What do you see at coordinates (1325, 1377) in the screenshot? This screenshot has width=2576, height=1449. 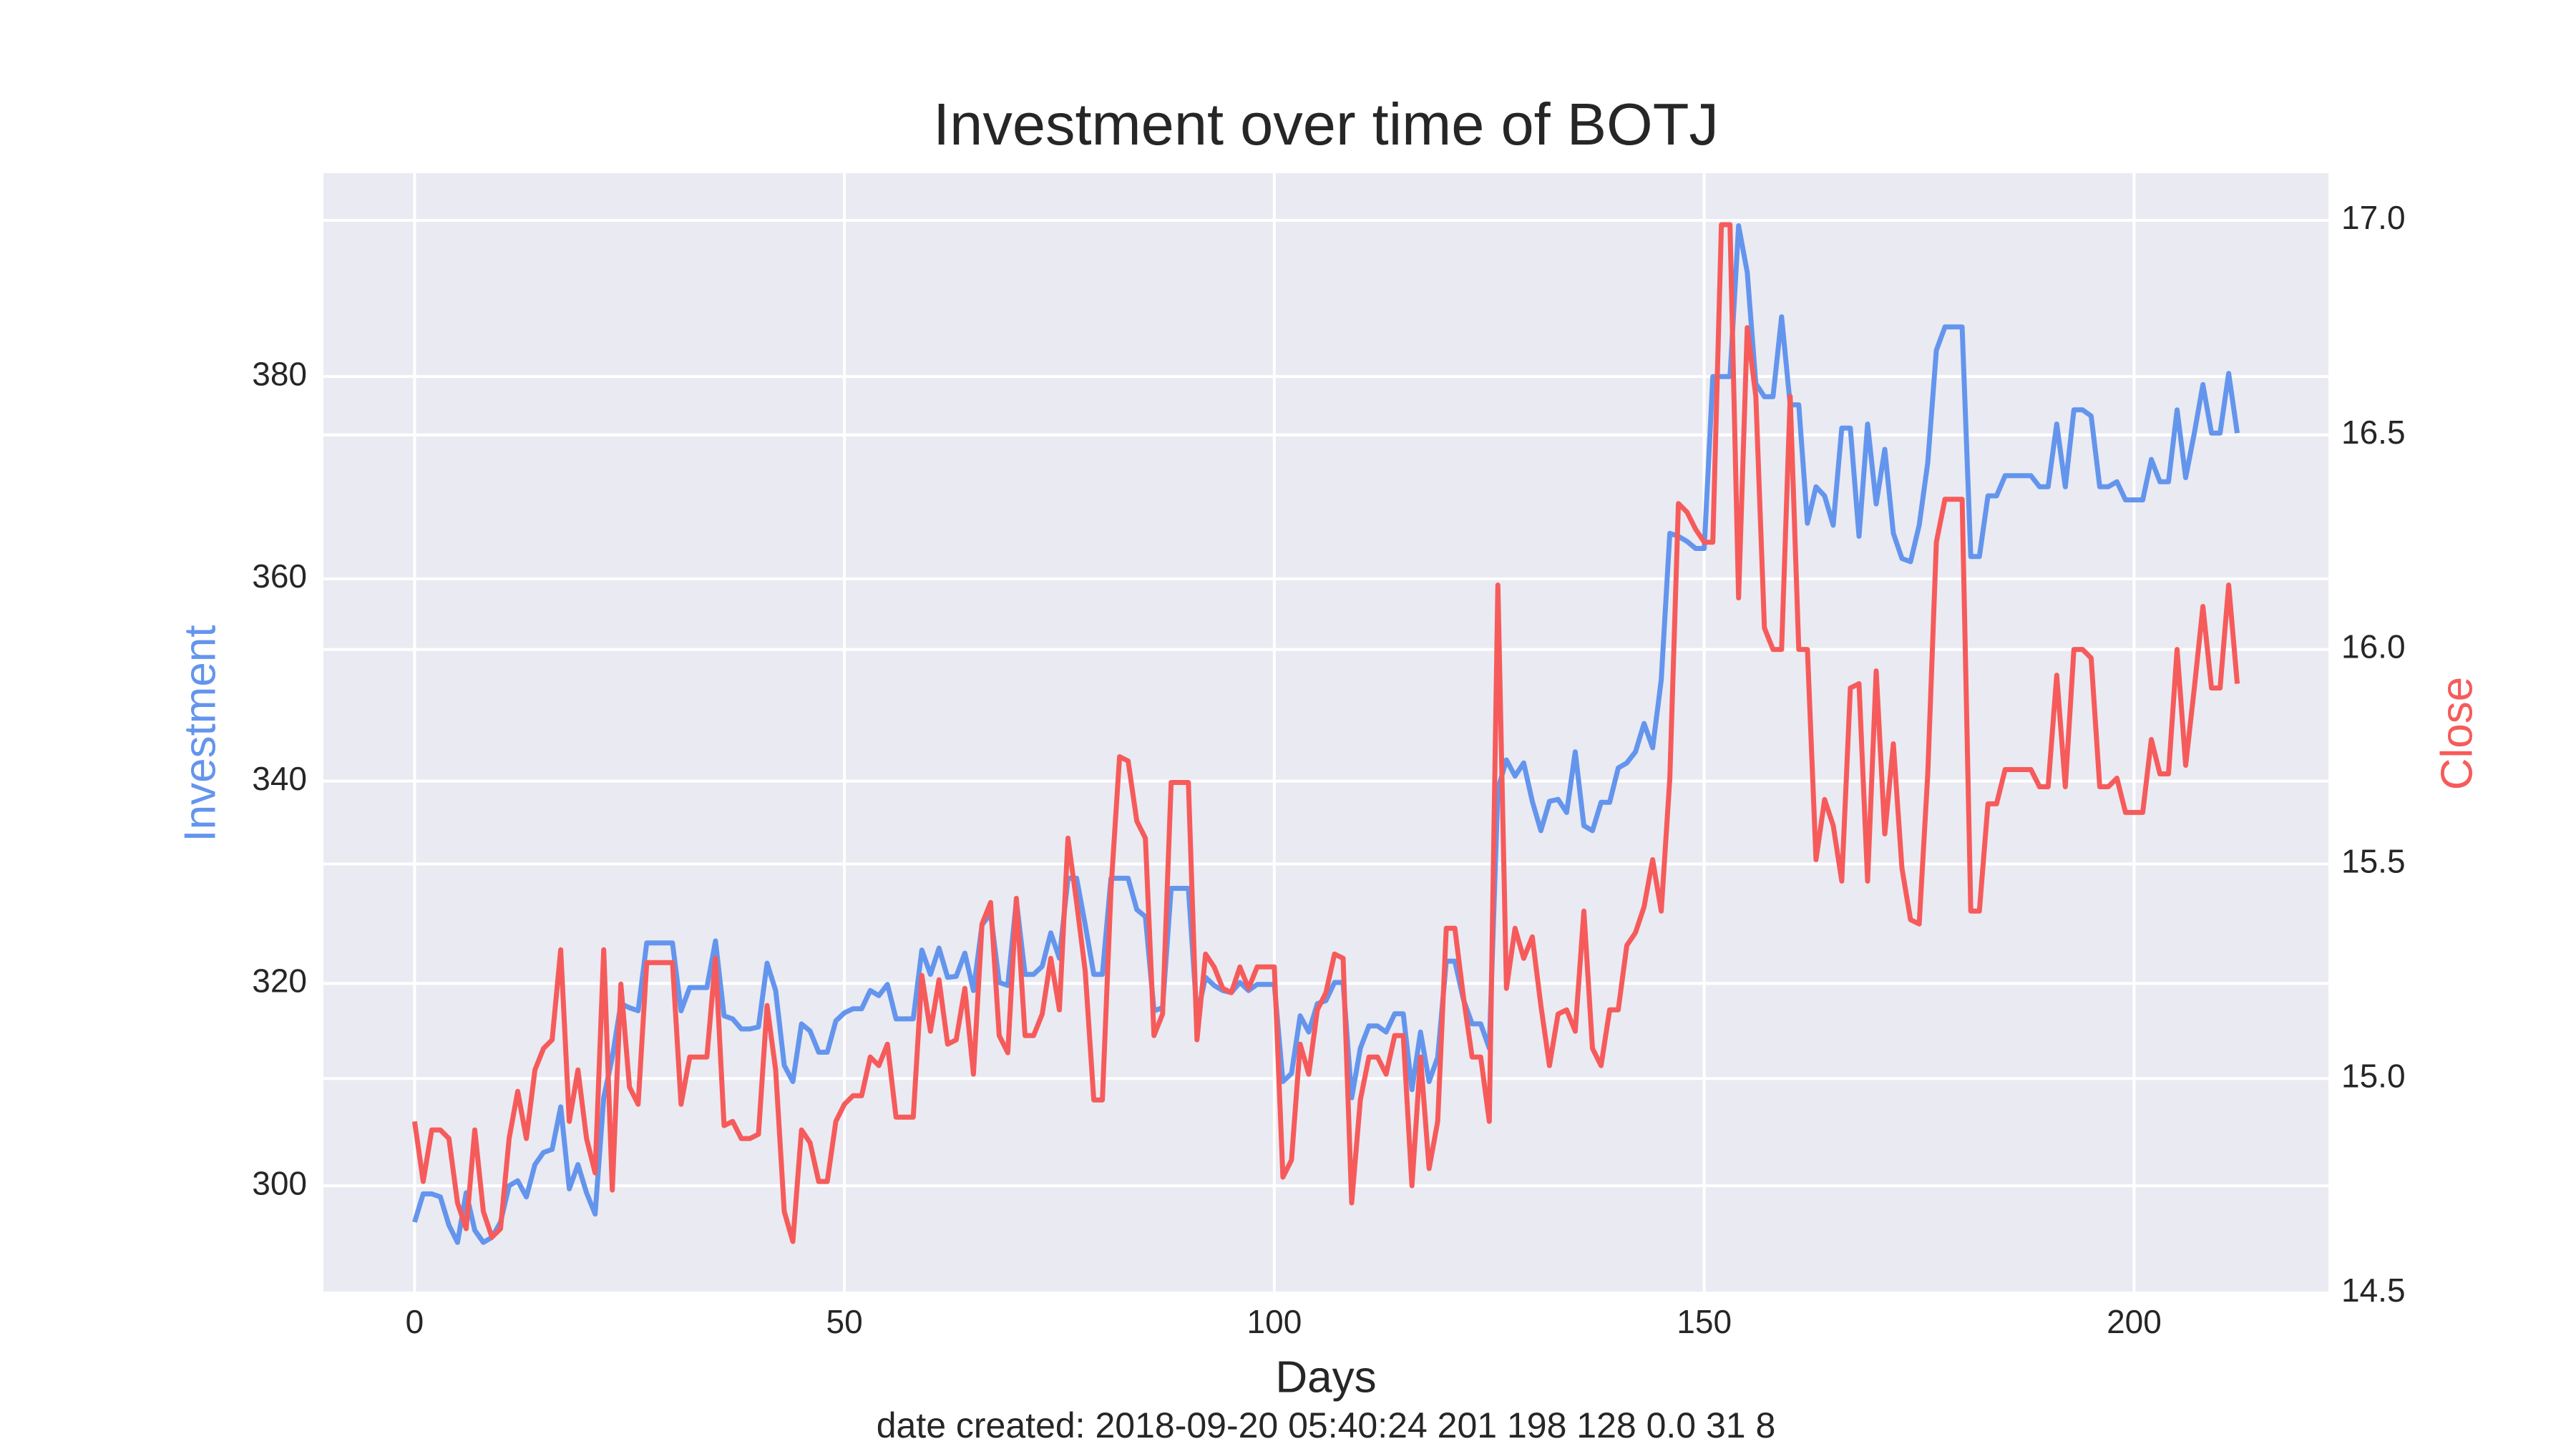 I see `x-axis-label: Days` at bounding box center [1325, 1377].